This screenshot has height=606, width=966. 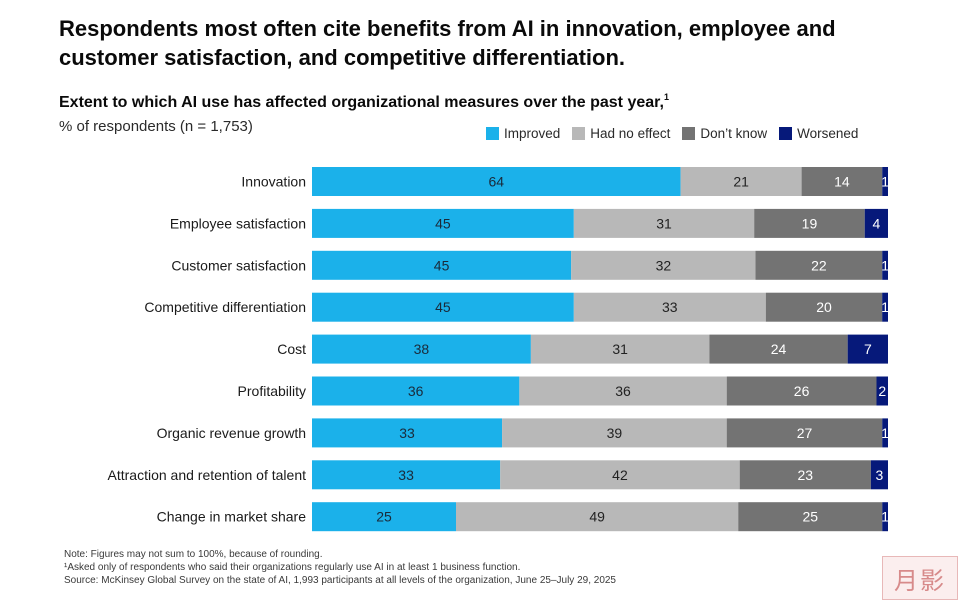 I want to click on data-label: 49, so click(x=597, y=517).